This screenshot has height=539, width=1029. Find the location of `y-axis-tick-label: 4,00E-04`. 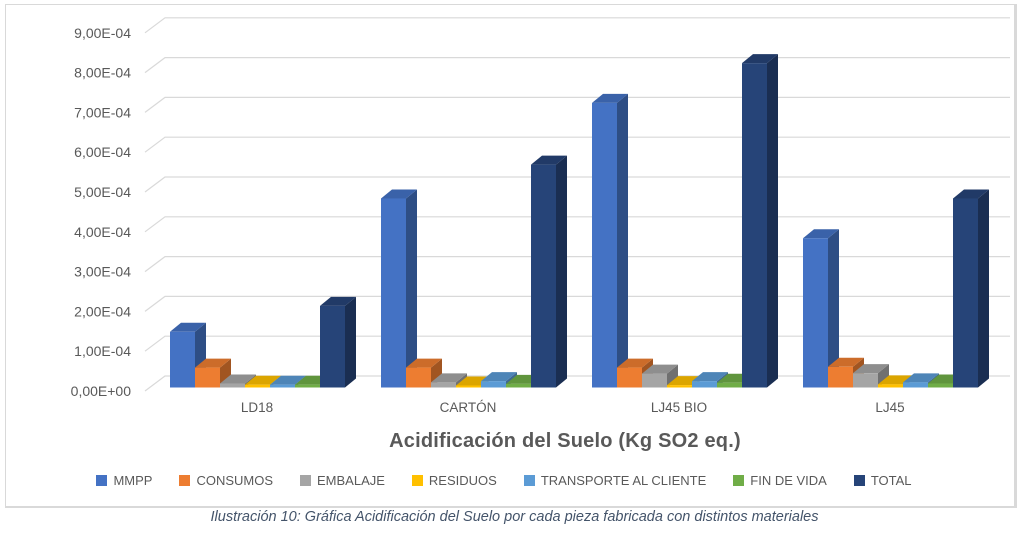

y-axis-tick-label: 4,00E-04 is located at coordinates (102, 232).